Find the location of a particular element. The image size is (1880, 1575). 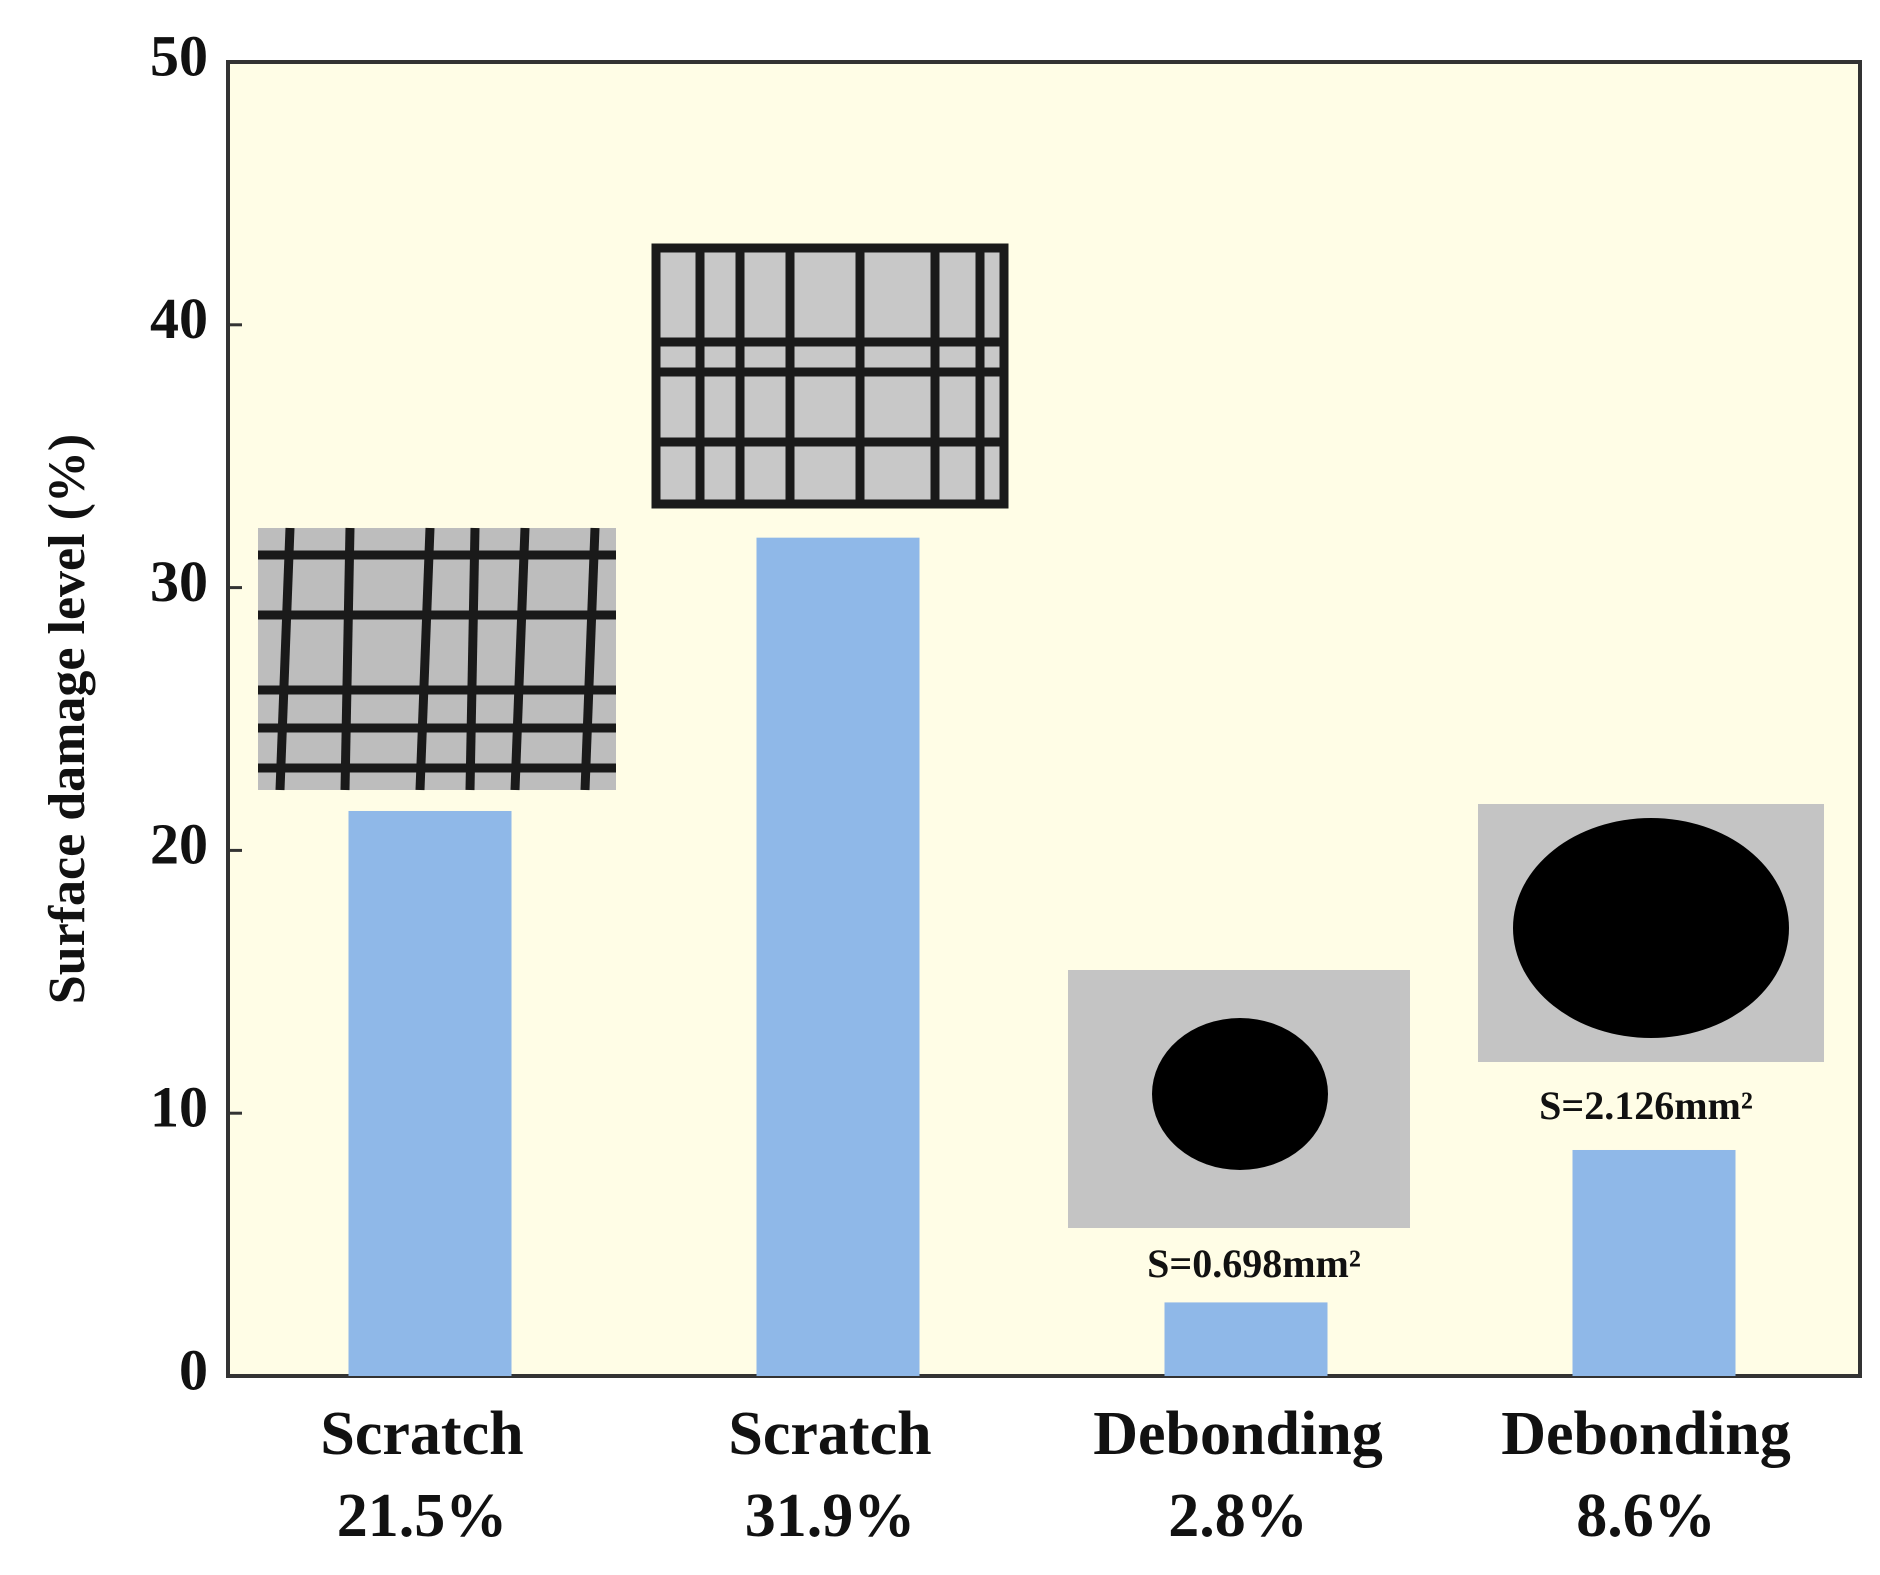

value-label: 21.5% is located at coordinates (422, 1516).